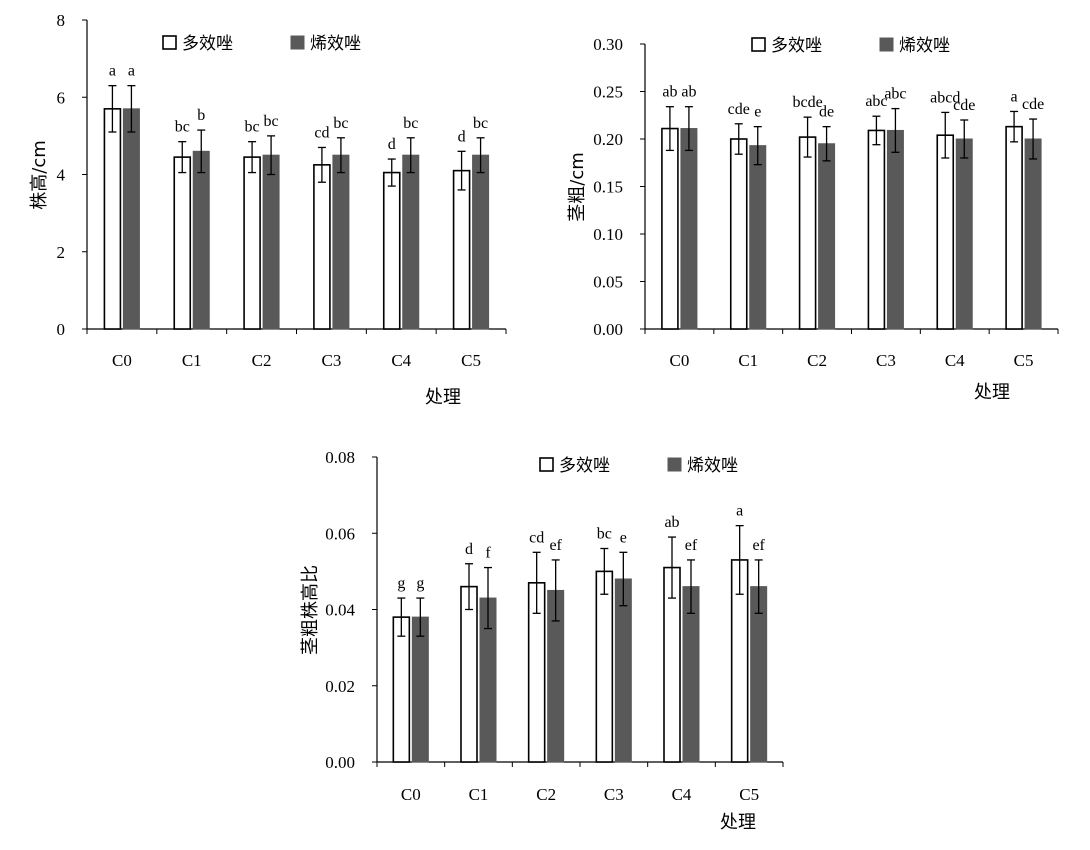 The height and width of the screenshot is (850, 1090). I want to click on y-axis-title: 茎粗/cm, so click(577, 187).